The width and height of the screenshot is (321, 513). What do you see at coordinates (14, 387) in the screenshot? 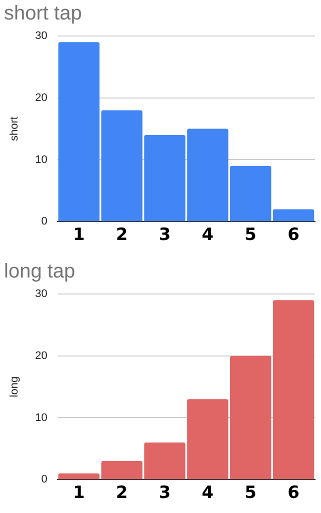
I see `y-axis-title: long` at bounding box center [14, 387].